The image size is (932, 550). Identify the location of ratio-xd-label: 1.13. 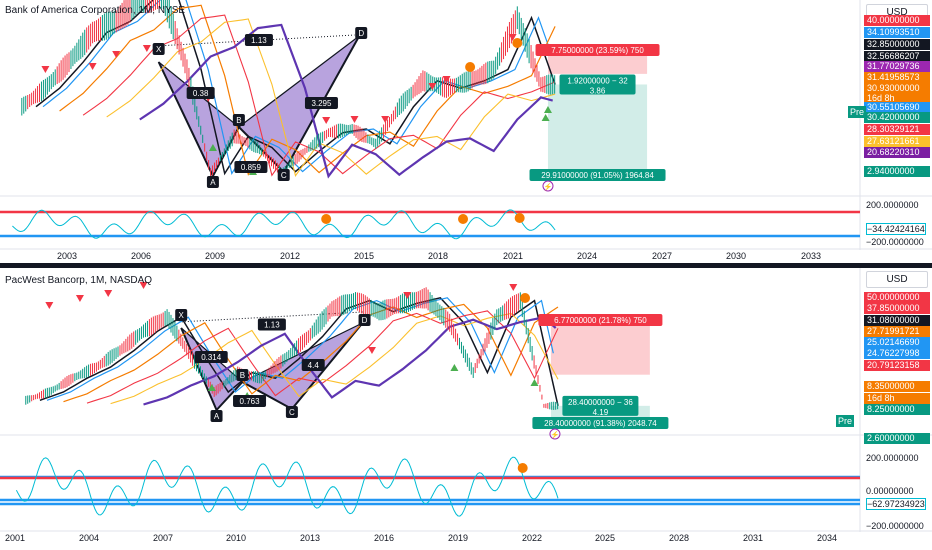
(259, 40).